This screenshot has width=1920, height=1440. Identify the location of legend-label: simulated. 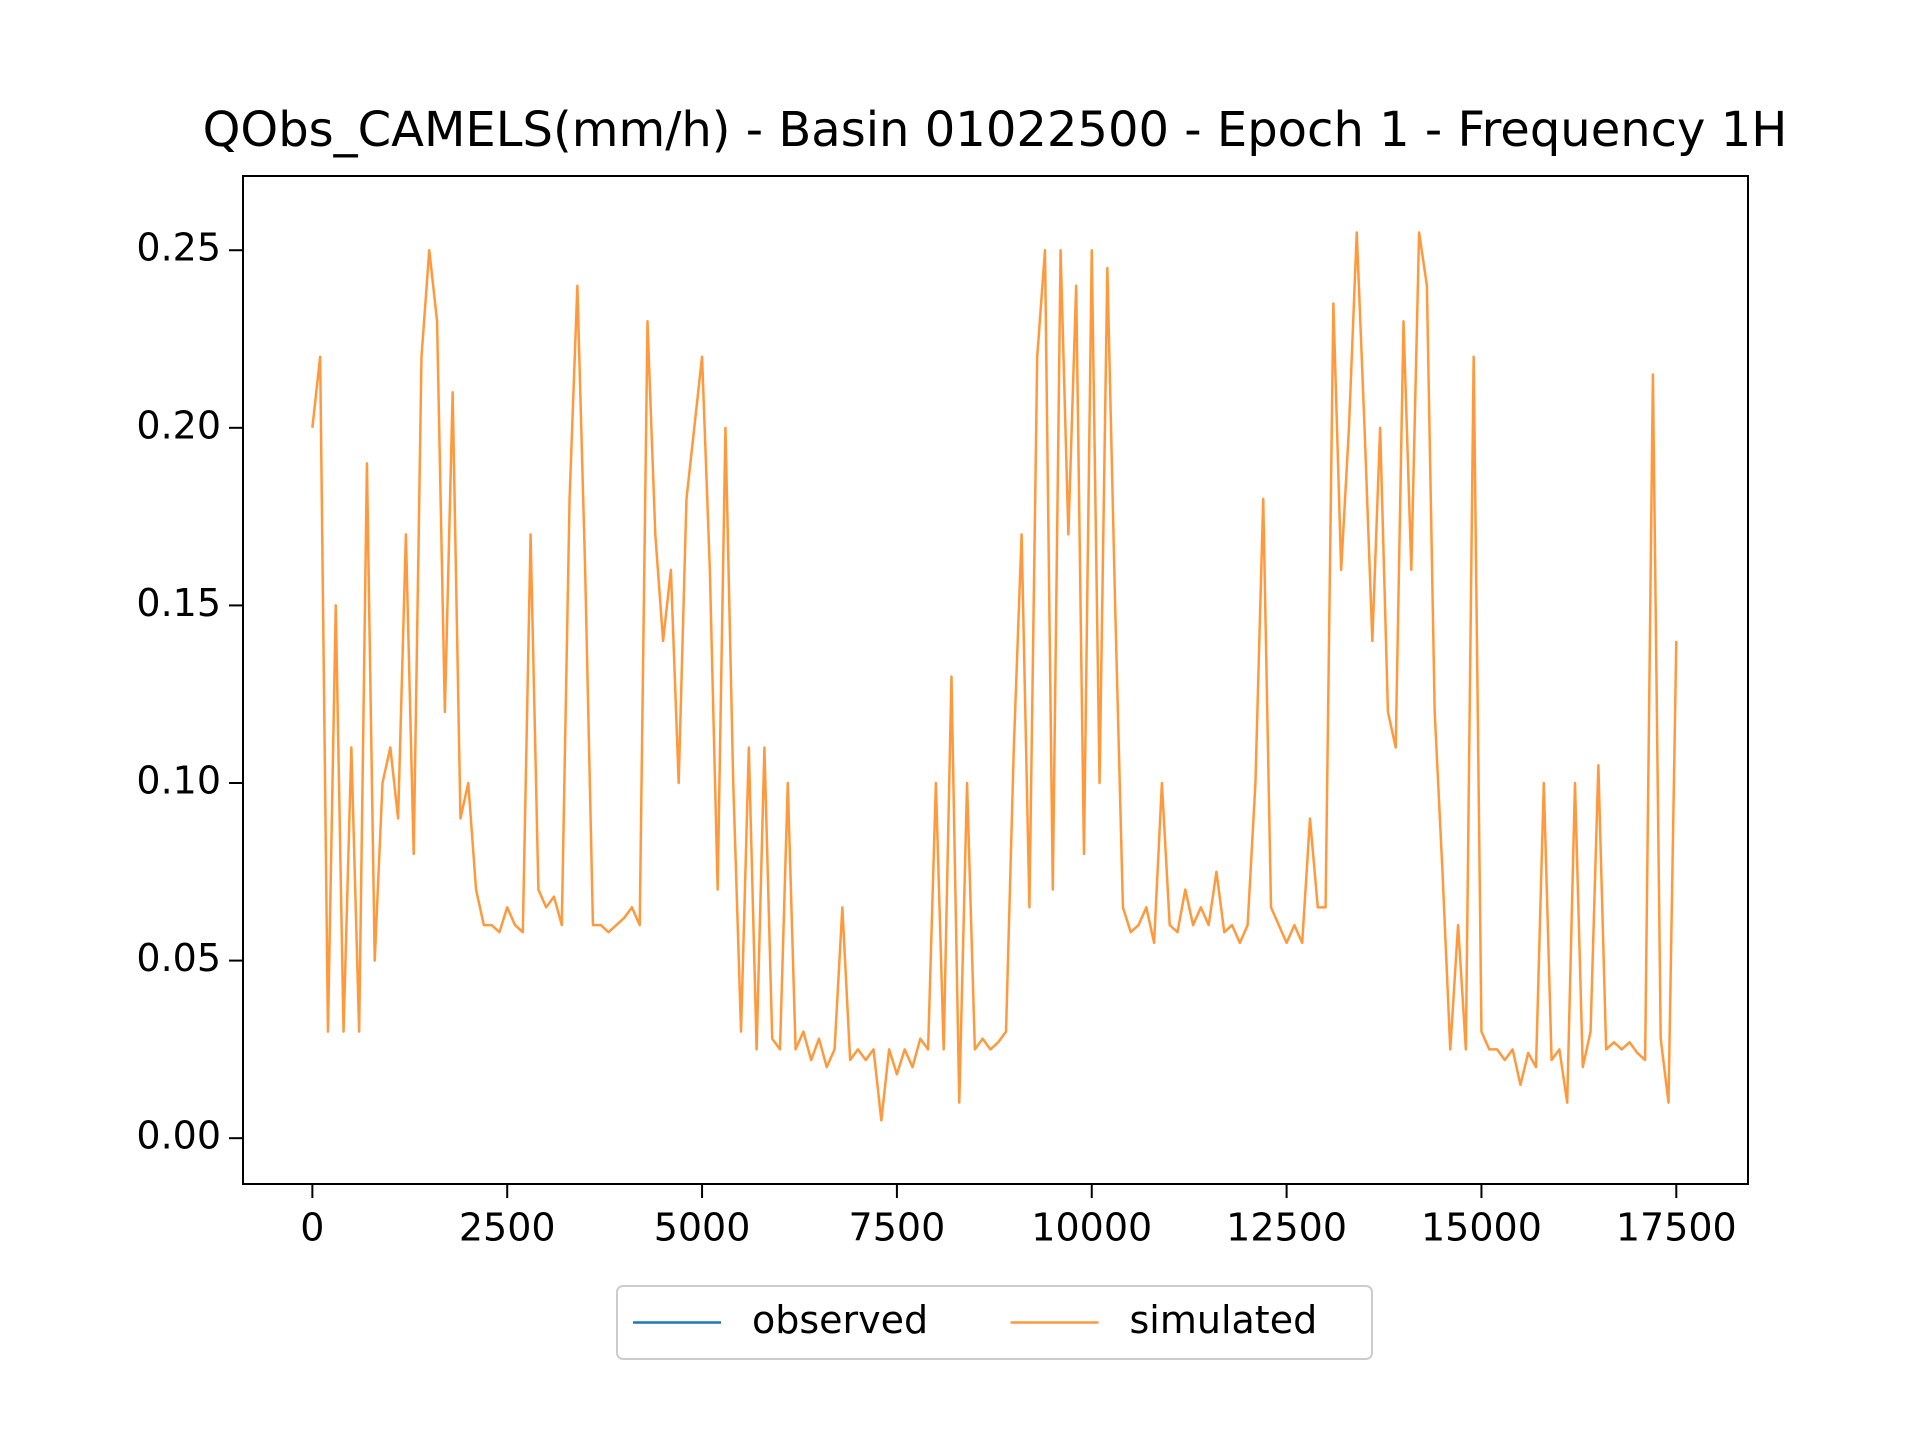
(1224, 1320).